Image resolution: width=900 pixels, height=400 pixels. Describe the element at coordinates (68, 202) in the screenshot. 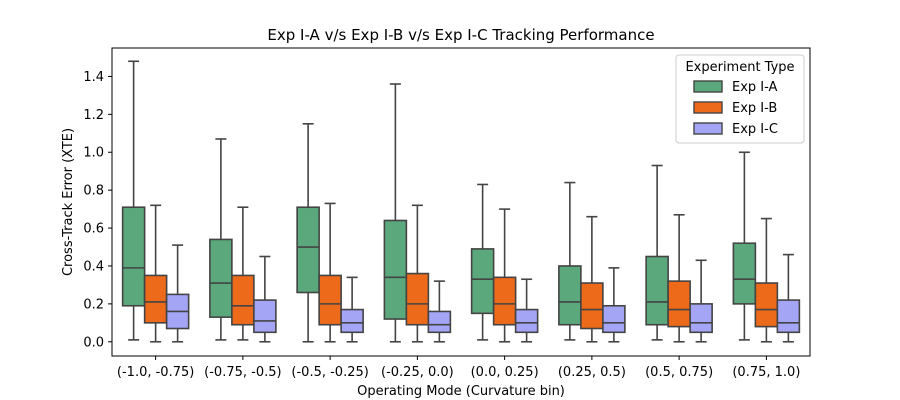

I see `y-axis-label: Cross-Track Error (XTE)` at that location.